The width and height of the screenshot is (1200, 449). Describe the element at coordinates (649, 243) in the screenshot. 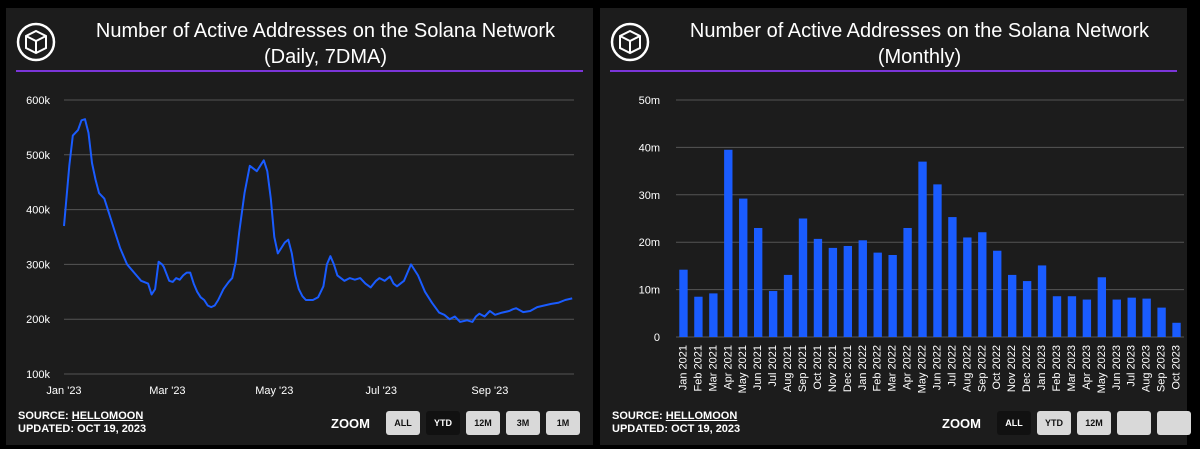

I see `y-tick-label: 20m` at that location.